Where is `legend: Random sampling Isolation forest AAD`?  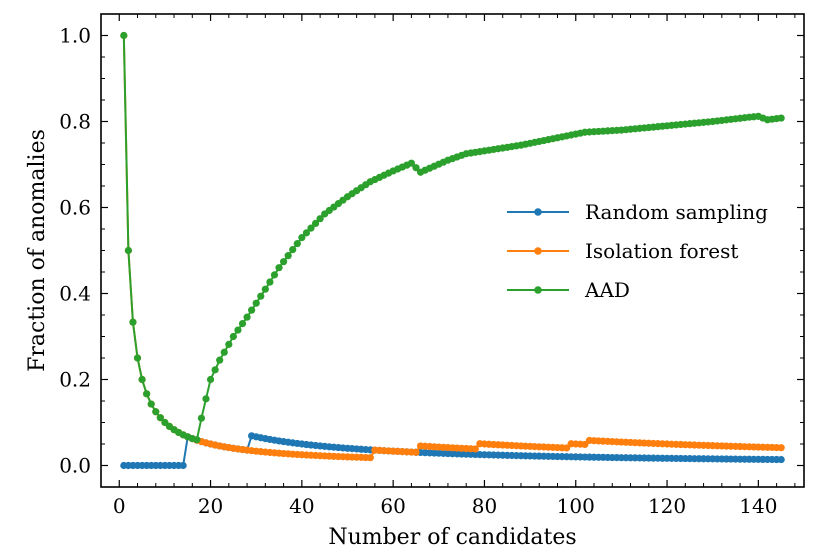
legend: Random sampling Isolation forest AAD is located at coordinates (637, 251).